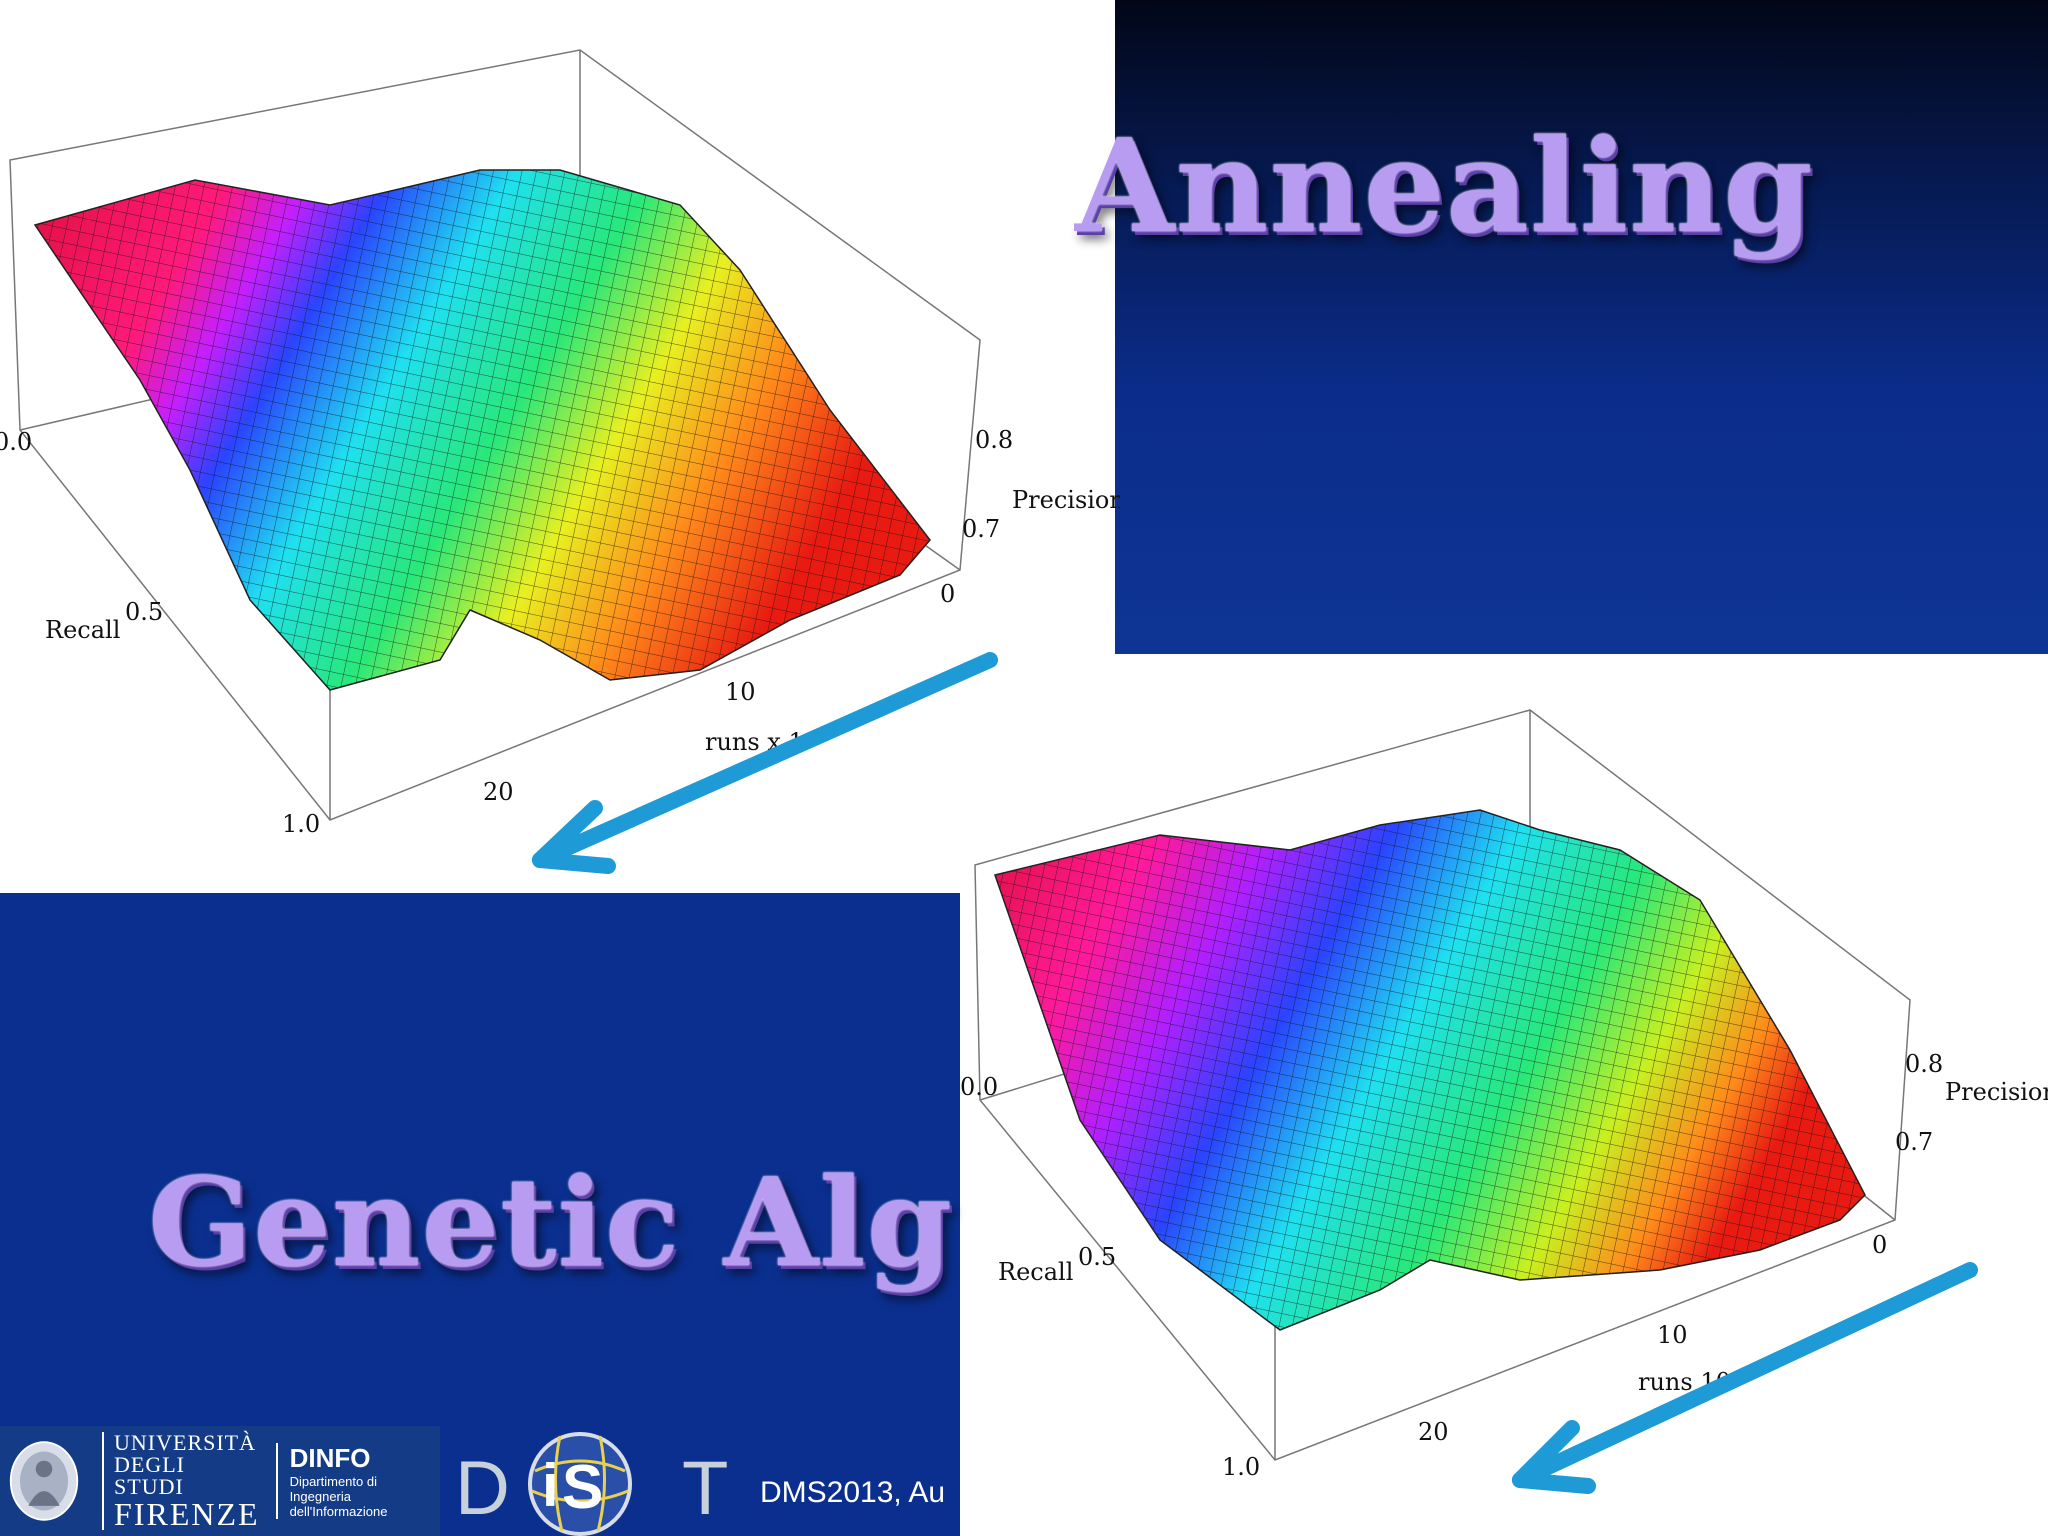  Describe the element at coordinates (187, 1514) in the screenshot. I see `unifi-line3: FIRENZE` at that location.